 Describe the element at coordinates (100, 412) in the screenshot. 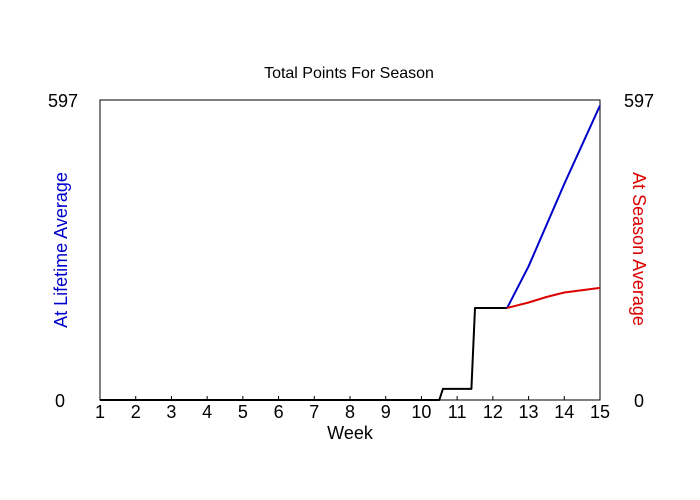

I see `x-tick-label: 1` at that location.